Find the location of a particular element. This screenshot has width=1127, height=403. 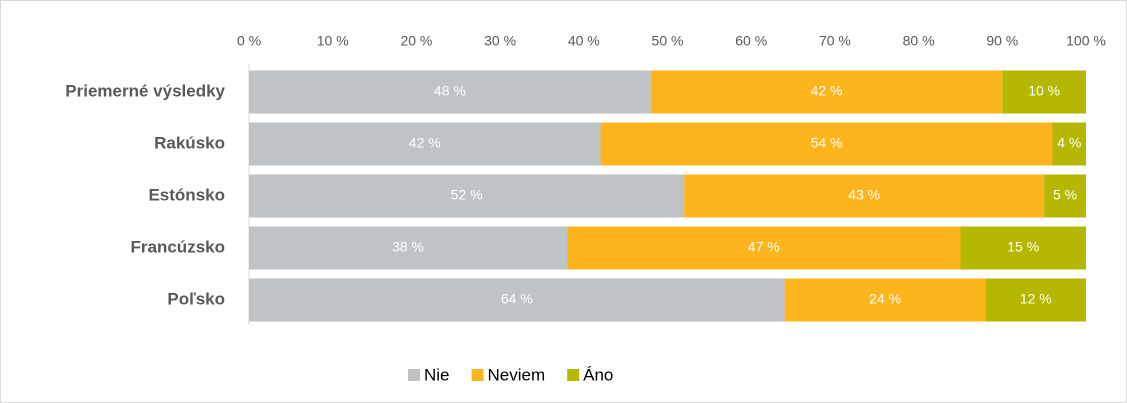

x-tick-label: 40 % is located at coordinates (584, 41).